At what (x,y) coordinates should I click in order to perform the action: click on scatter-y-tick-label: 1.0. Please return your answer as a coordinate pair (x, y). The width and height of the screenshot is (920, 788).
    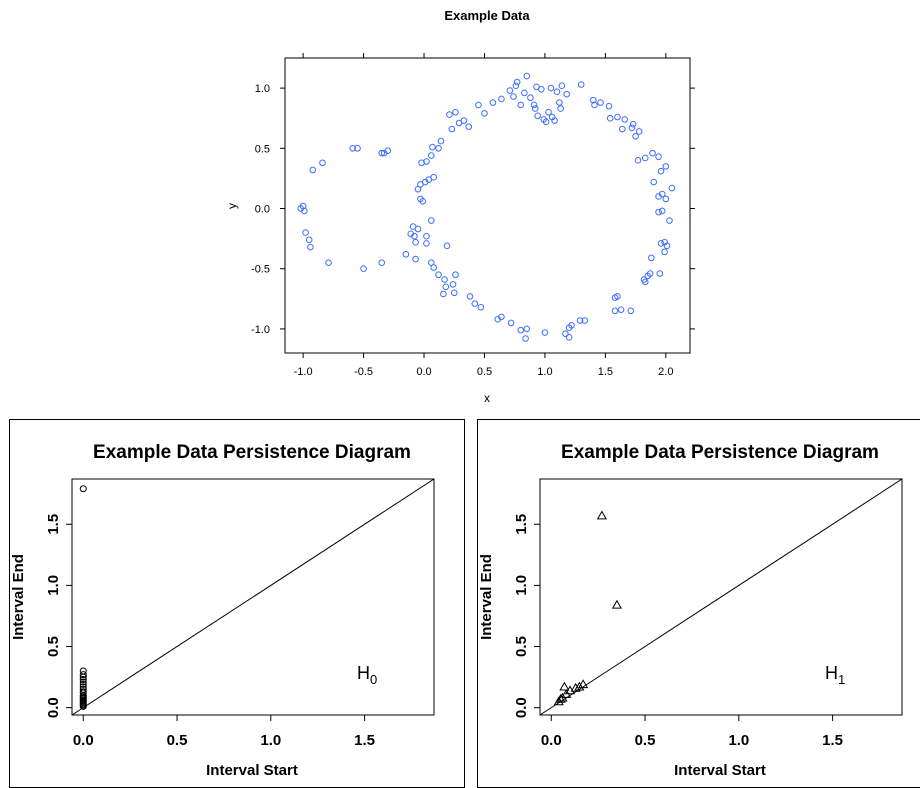
    Looking at the image, I should click on (262, 89).